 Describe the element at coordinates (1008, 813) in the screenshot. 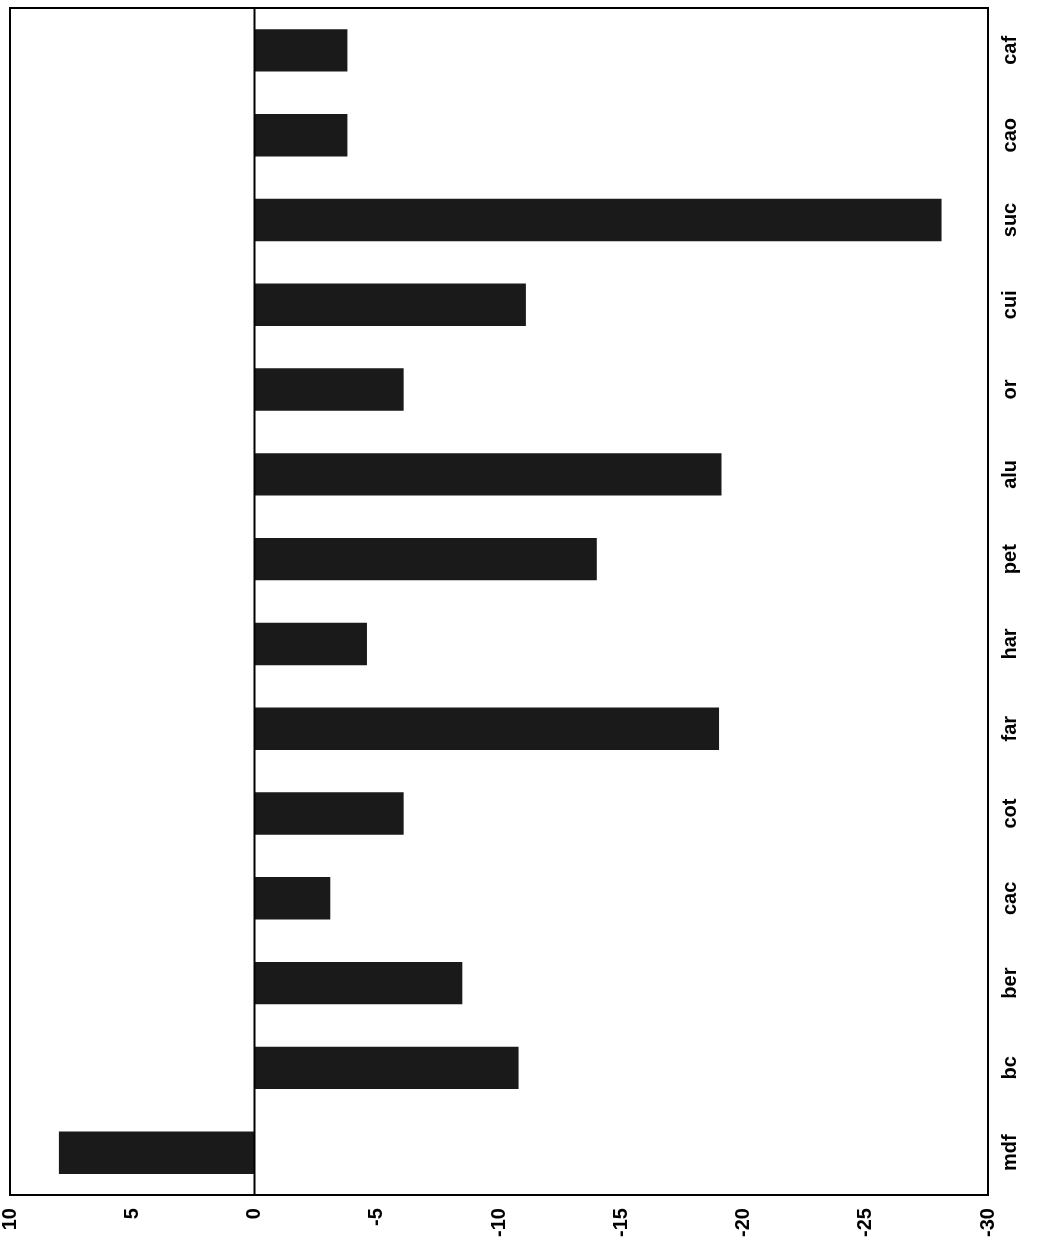

I see `y-tick-label: cot` at that location.